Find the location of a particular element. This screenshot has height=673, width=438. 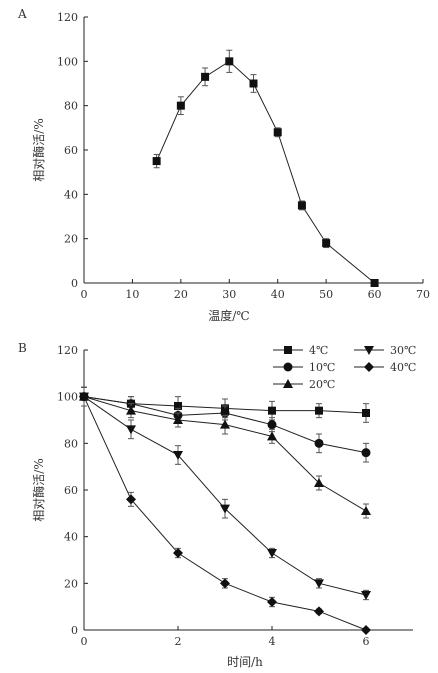

panel-b-legend-item-3: 30℃ is located at coordinates (385, 350).